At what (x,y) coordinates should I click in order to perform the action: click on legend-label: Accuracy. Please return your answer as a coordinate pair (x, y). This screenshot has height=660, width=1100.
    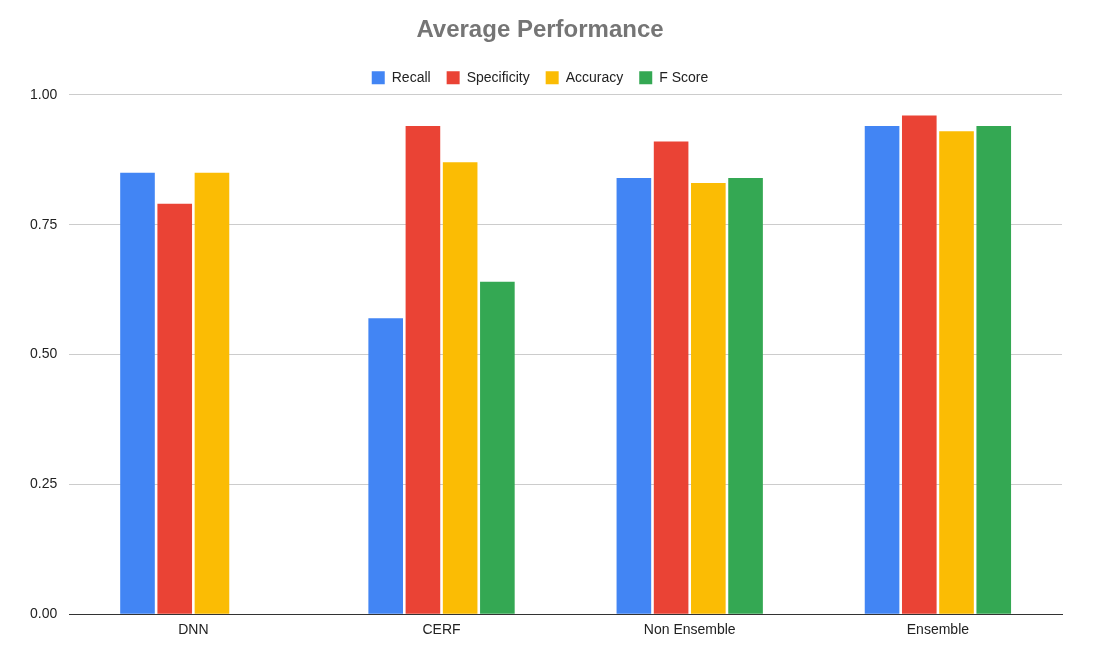
    Looking at the image, I should click on (594, 76).